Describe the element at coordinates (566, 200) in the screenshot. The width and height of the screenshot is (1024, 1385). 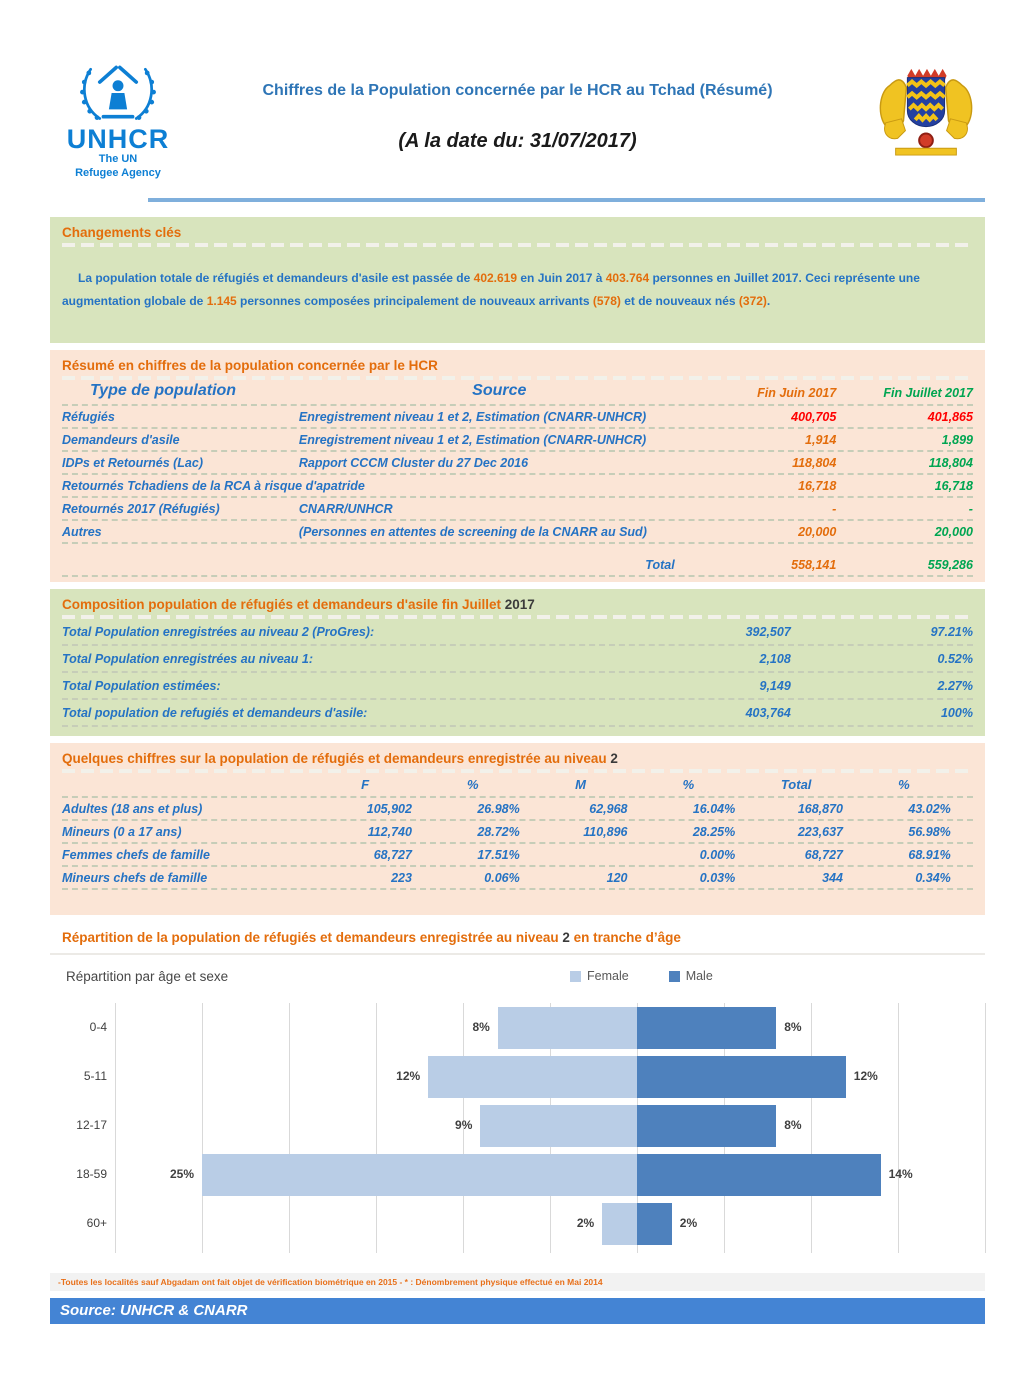
I see `header-divider` at that location.